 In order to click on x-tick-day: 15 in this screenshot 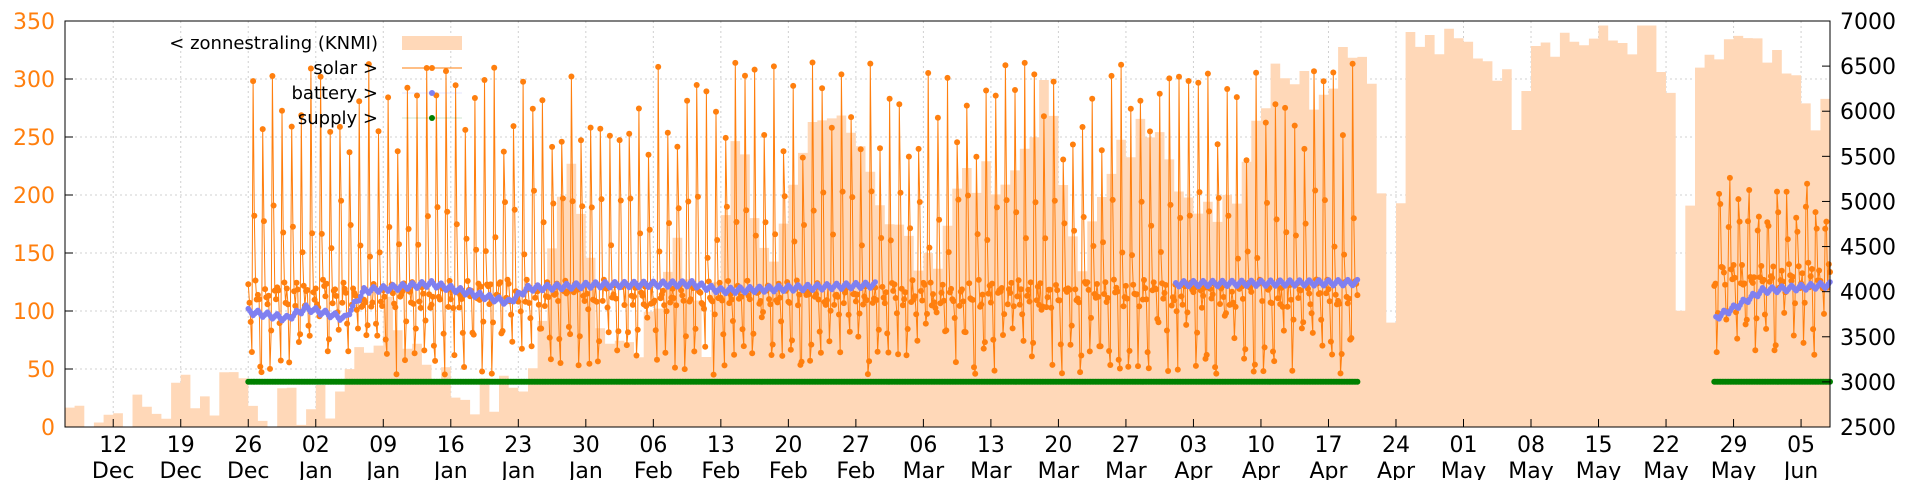, I will do `click(1599, 445)`.